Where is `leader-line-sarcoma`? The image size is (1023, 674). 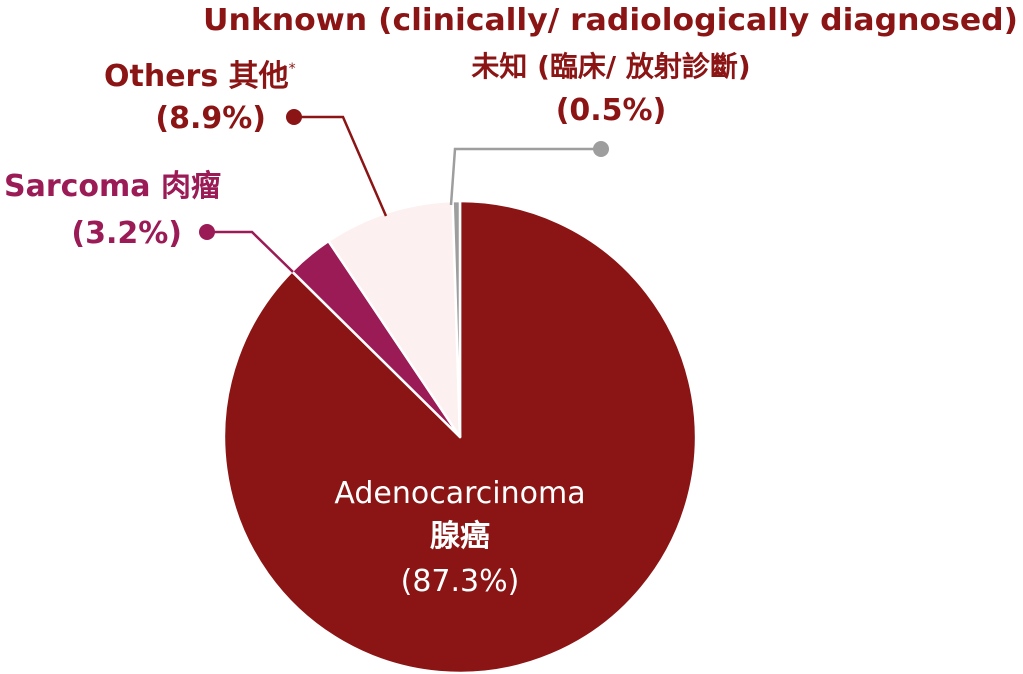 leader-line-sarcoma is located at coordinates (250, 251).